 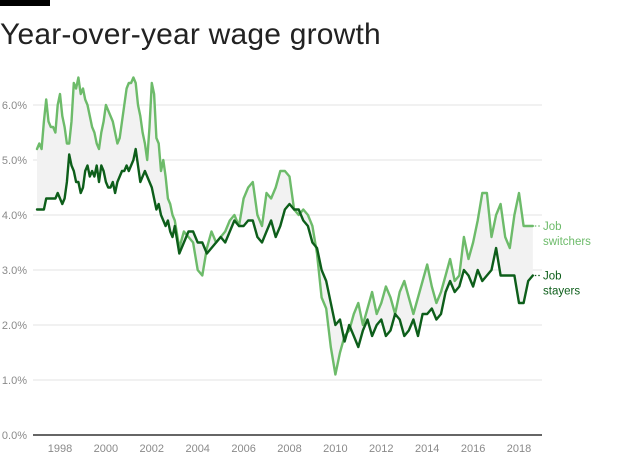 I want to click on y-tick-label: 6.0%, so click(x=14, y=106).